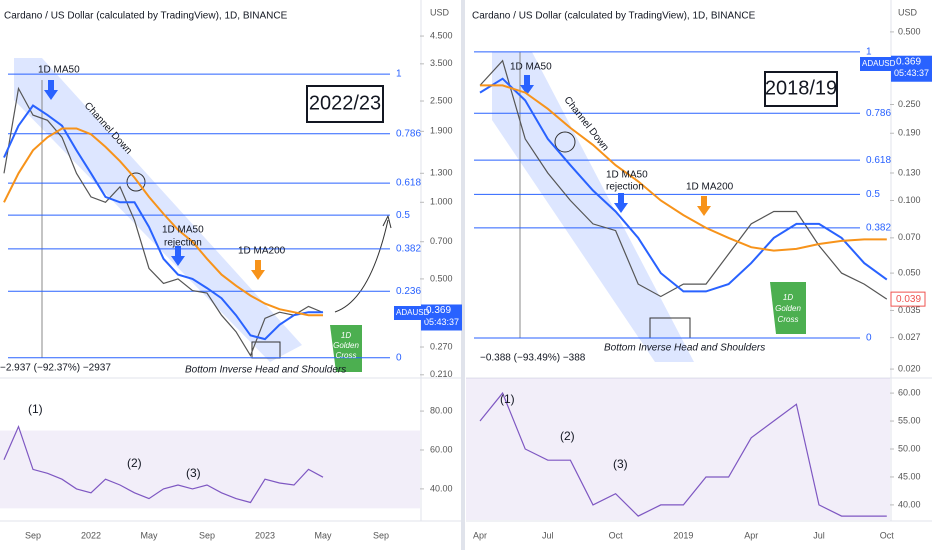  Describe the element at coordinates (91, 535) in the screenshot. I see `x-tick-label: 2022` at that location.